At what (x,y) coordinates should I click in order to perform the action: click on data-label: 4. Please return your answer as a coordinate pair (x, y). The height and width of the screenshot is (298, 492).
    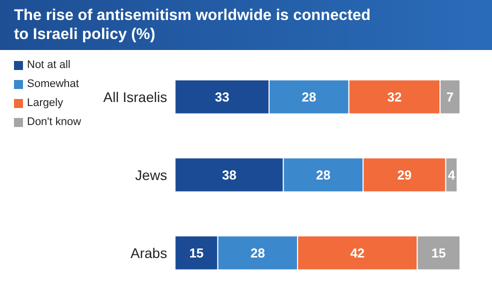
    Looking at the image, I should click on (452, 174).